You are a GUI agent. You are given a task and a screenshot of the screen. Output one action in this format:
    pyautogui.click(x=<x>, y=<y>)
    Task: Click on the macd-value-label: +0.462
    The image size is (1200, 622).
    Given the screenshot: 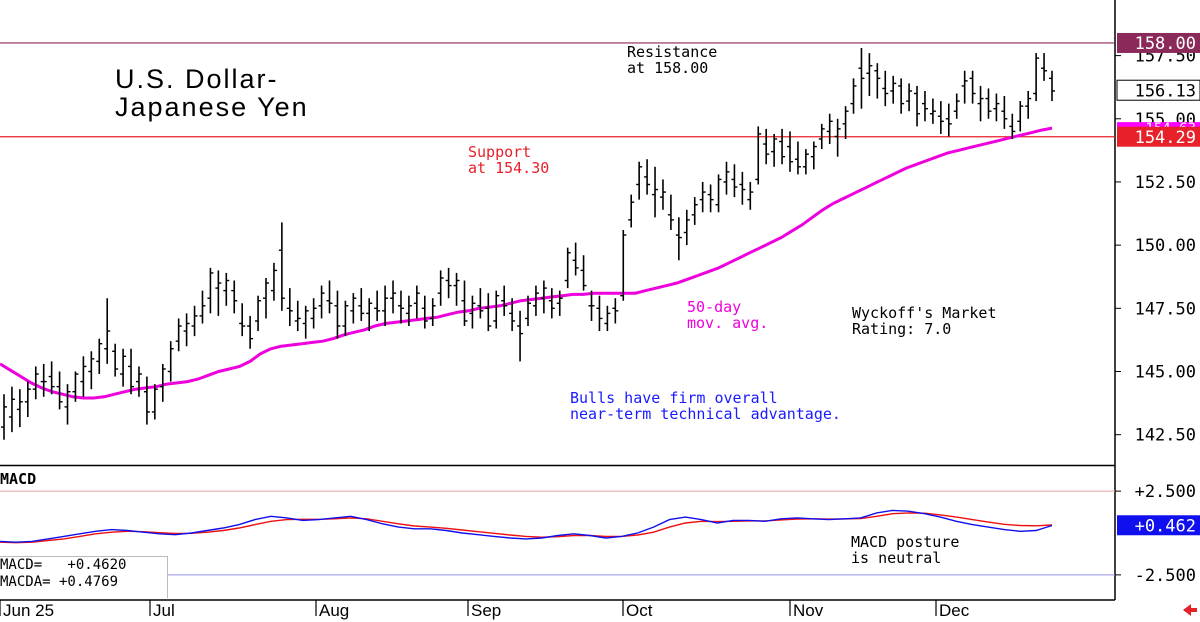 What is the action you would take?
    pyautogui.click(x=1165, y=526)
    